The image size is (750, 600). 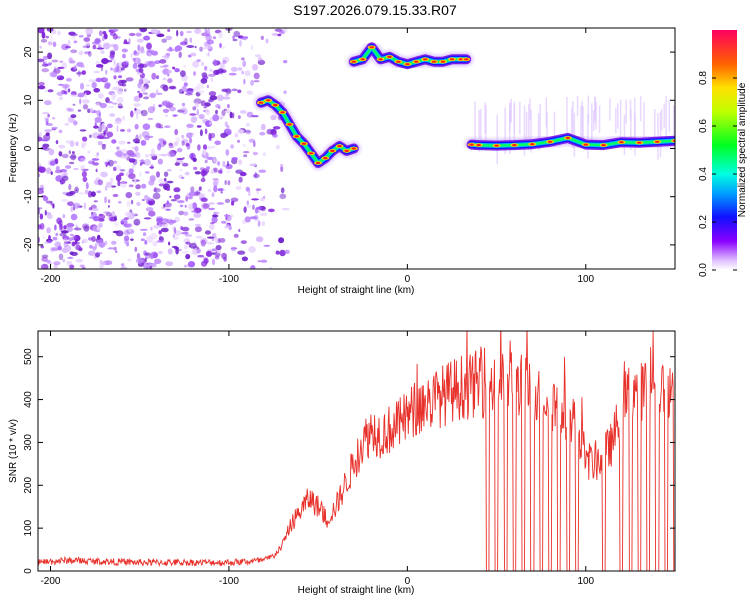 I want to click on y-tick-label: 0, so click(x=28, y=571).